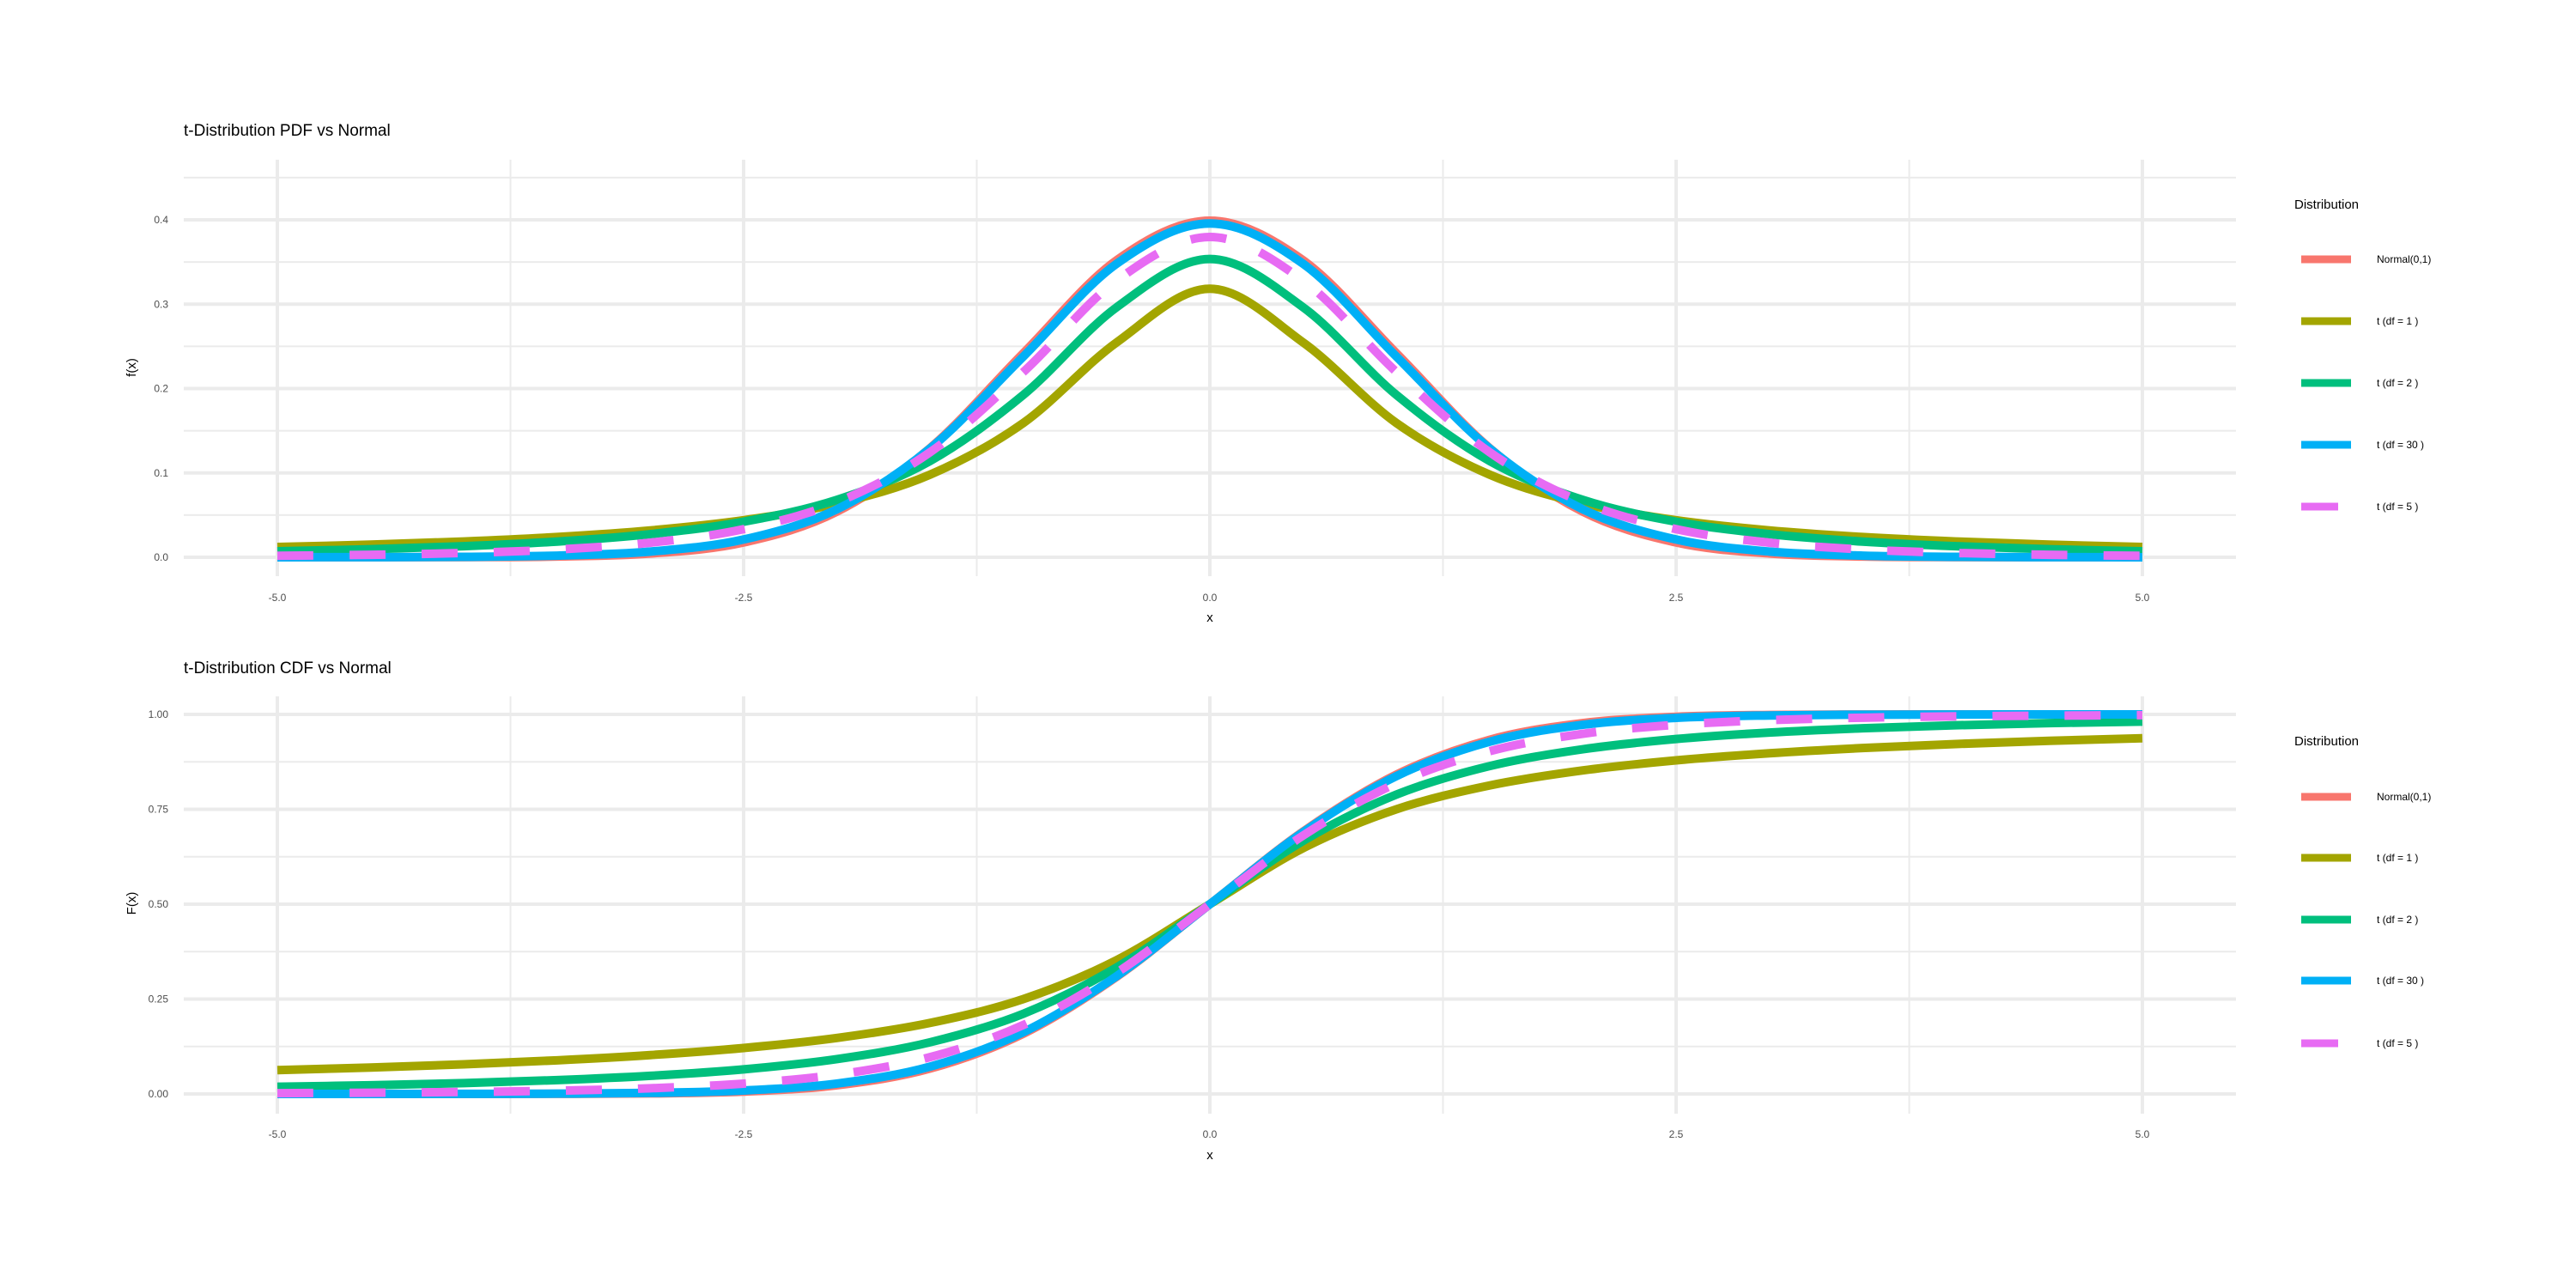  What do you see at coordinates (159, 714) in the screenshot?
I see `y-tick-label: 1.00` at bounding box center [159, 714].